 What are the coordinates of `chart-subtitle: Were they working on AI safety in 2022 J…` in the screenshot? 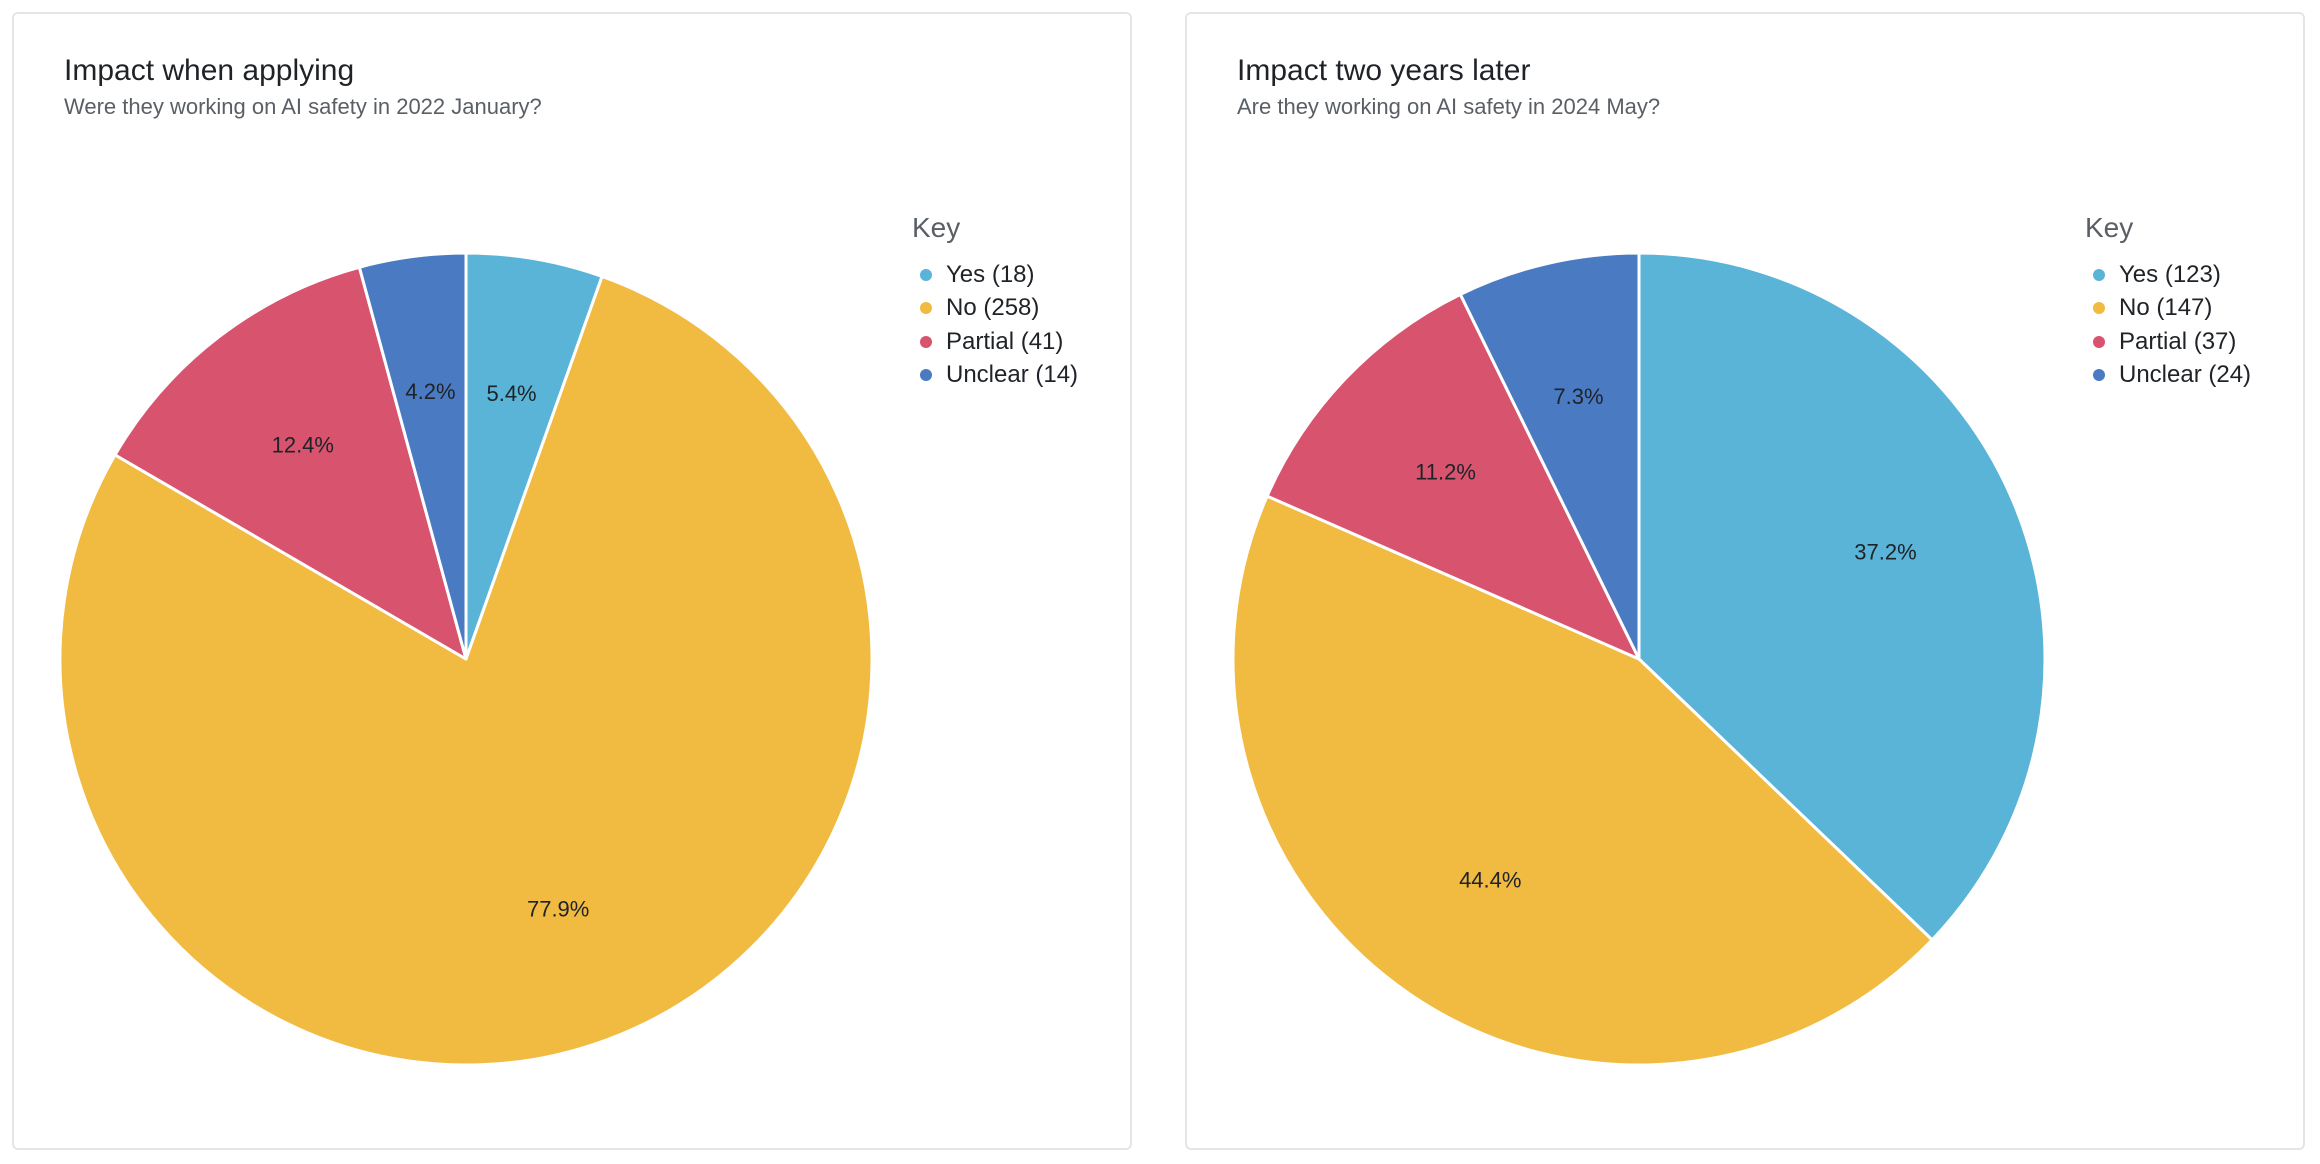 It's located at (303, 106).